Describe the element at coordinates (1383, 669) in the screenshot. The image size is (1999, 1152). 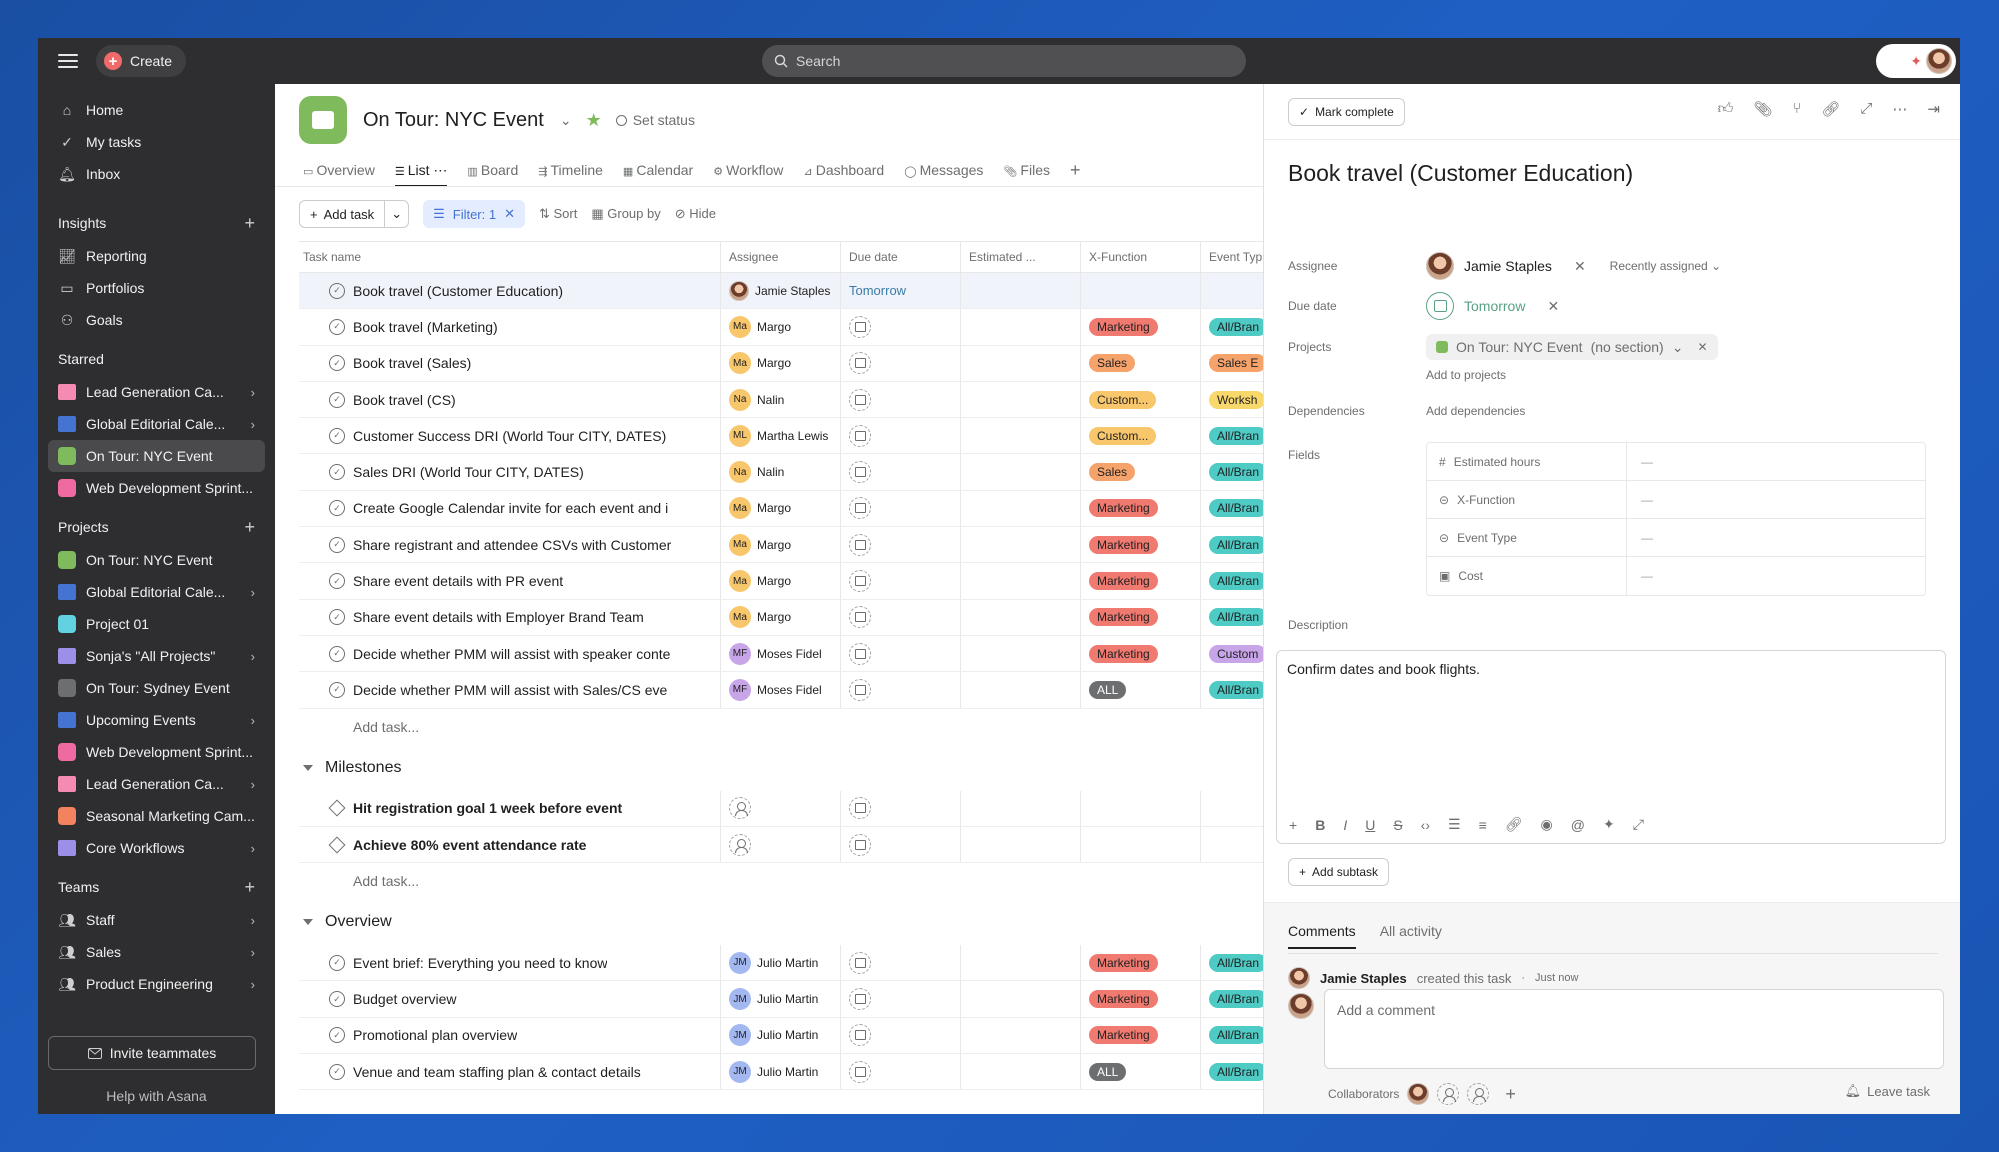
I see `description-text: Confirm dates and book flights.` at that location.